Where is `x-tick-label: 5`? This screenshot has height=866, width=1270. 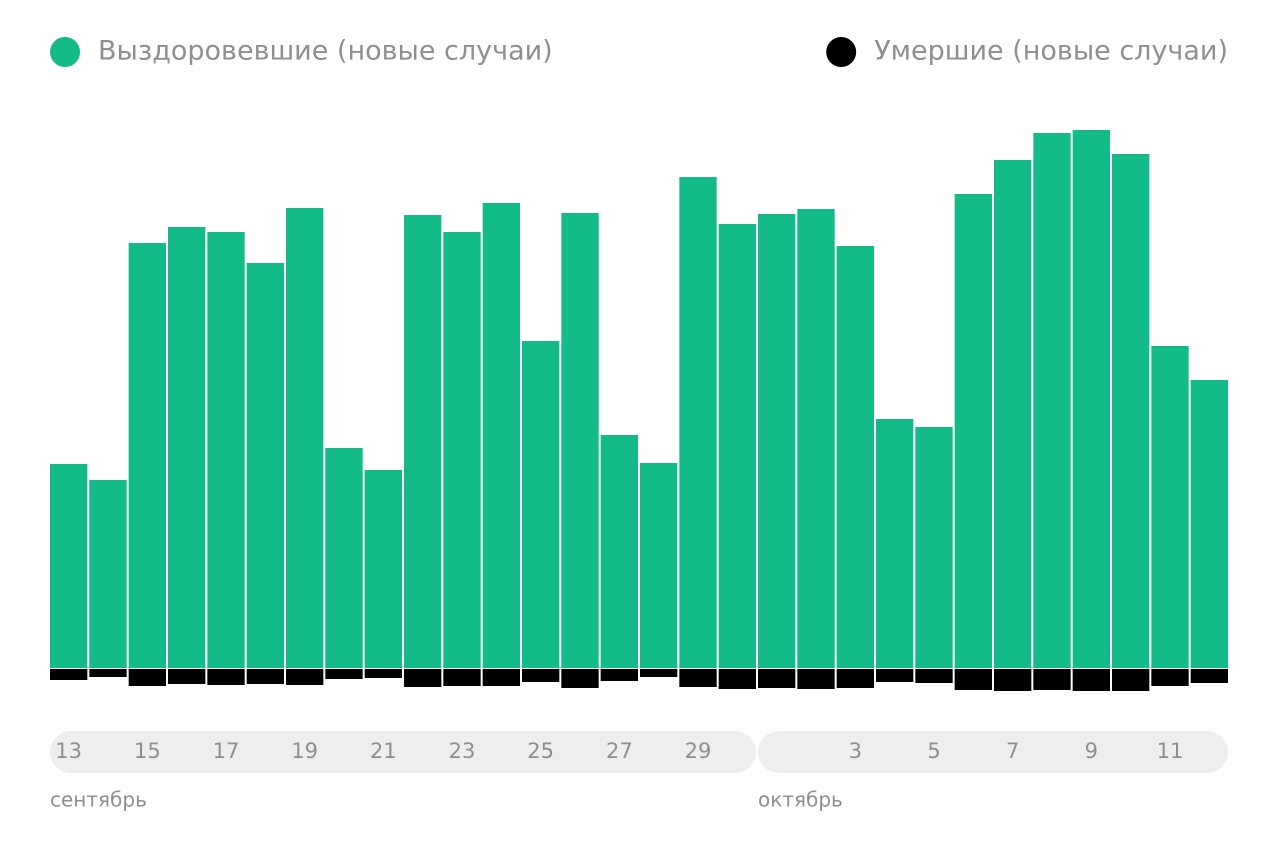
x-tick-label: 5 is located at coordinates (933, 751).